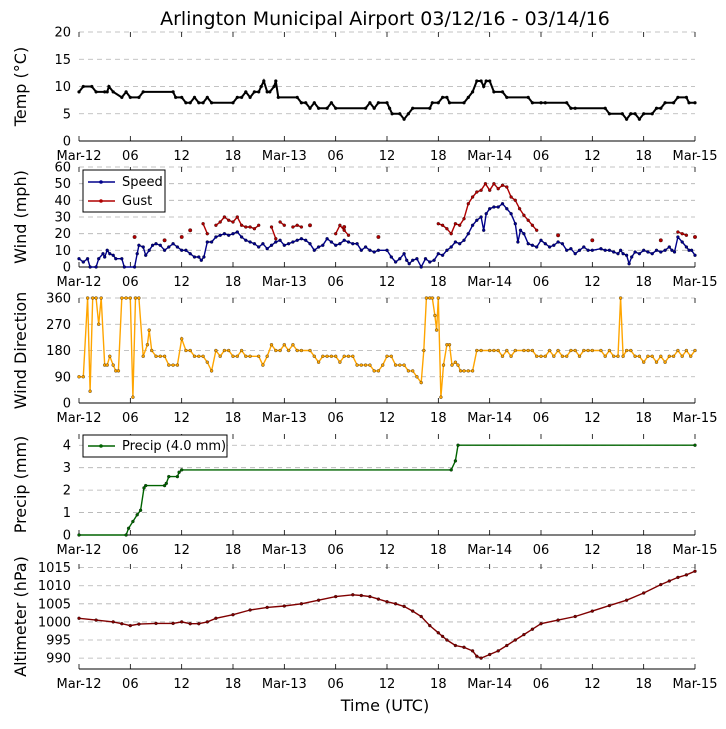  Describe the element at coordinates (130, 418) in the screenshot. I see `x-tick-label: 06` at that location.